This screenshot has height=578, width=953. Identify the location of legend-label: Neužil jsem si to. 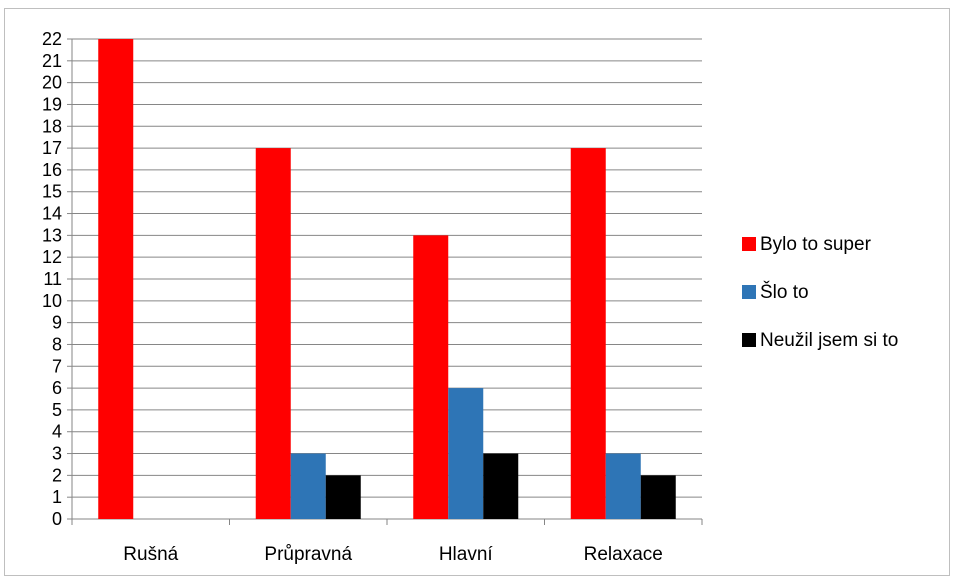
(829, 340).